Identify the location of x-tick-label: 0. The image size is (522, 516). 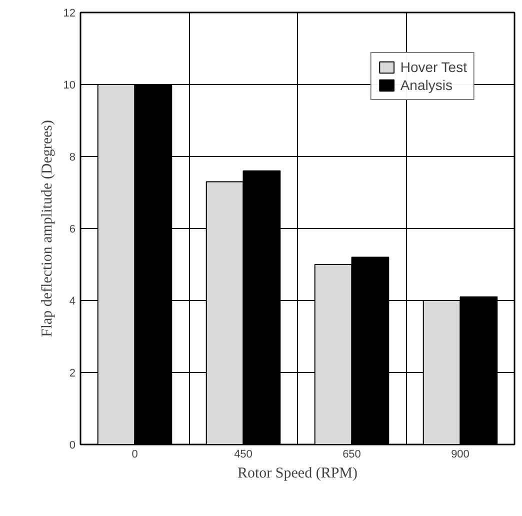
(135, 454).